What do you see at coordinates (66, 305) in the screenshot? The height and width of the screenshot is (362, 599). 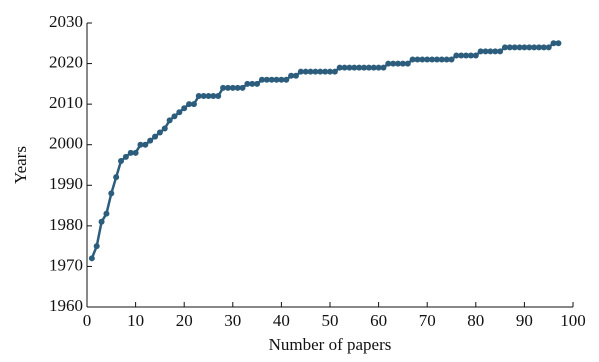 I see `y-tick-label: 1960` at bounding box center [66, 305].